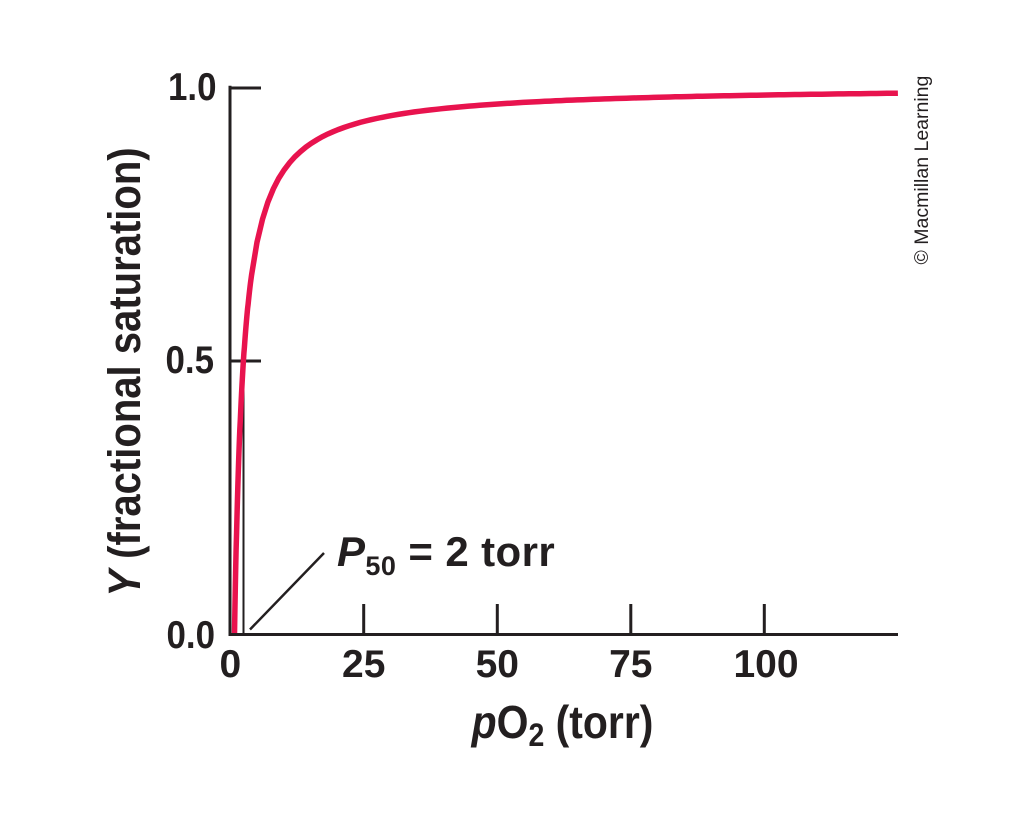  What do you see at coordinates (231, 664) in the screenshot?
I see `svg-text: 0` at bounding box center [231, 664].